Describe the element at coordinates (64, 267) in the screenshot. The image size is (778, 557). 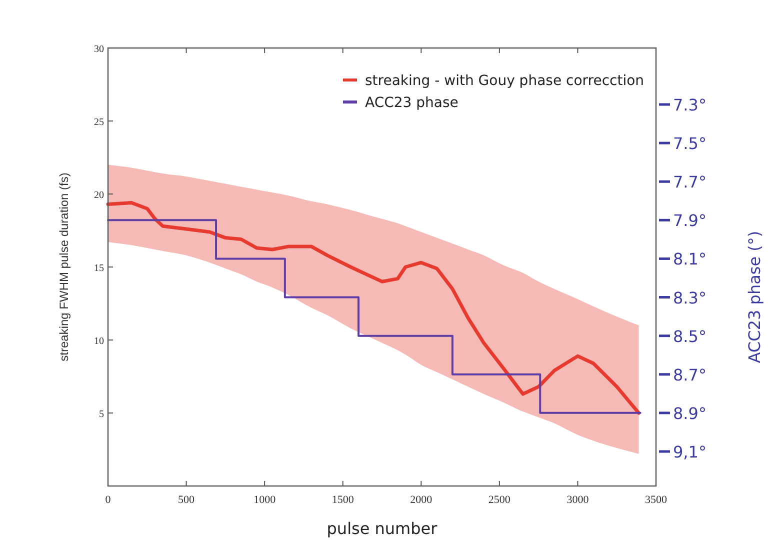
I see `y-axis-title: streaking FWHM pulse duration (fs)` at that location.